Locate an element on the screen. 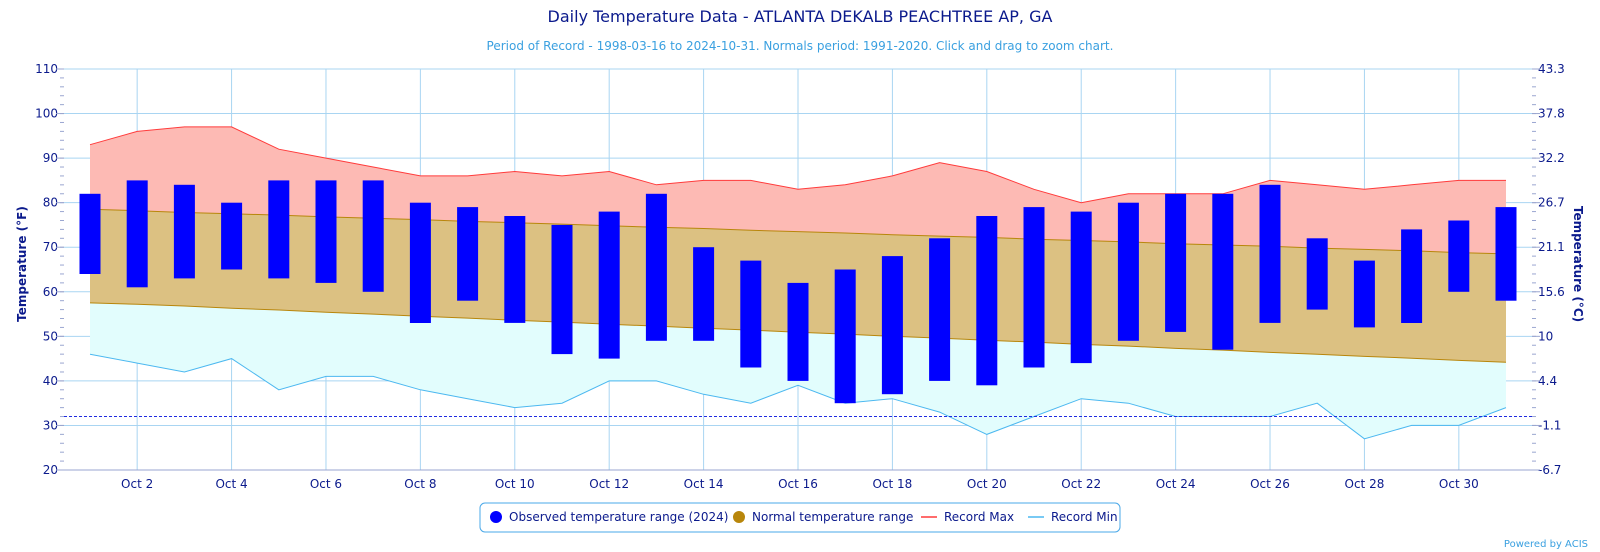  x-tick-label: Oct 28 is located at coordinates (1365, 484).